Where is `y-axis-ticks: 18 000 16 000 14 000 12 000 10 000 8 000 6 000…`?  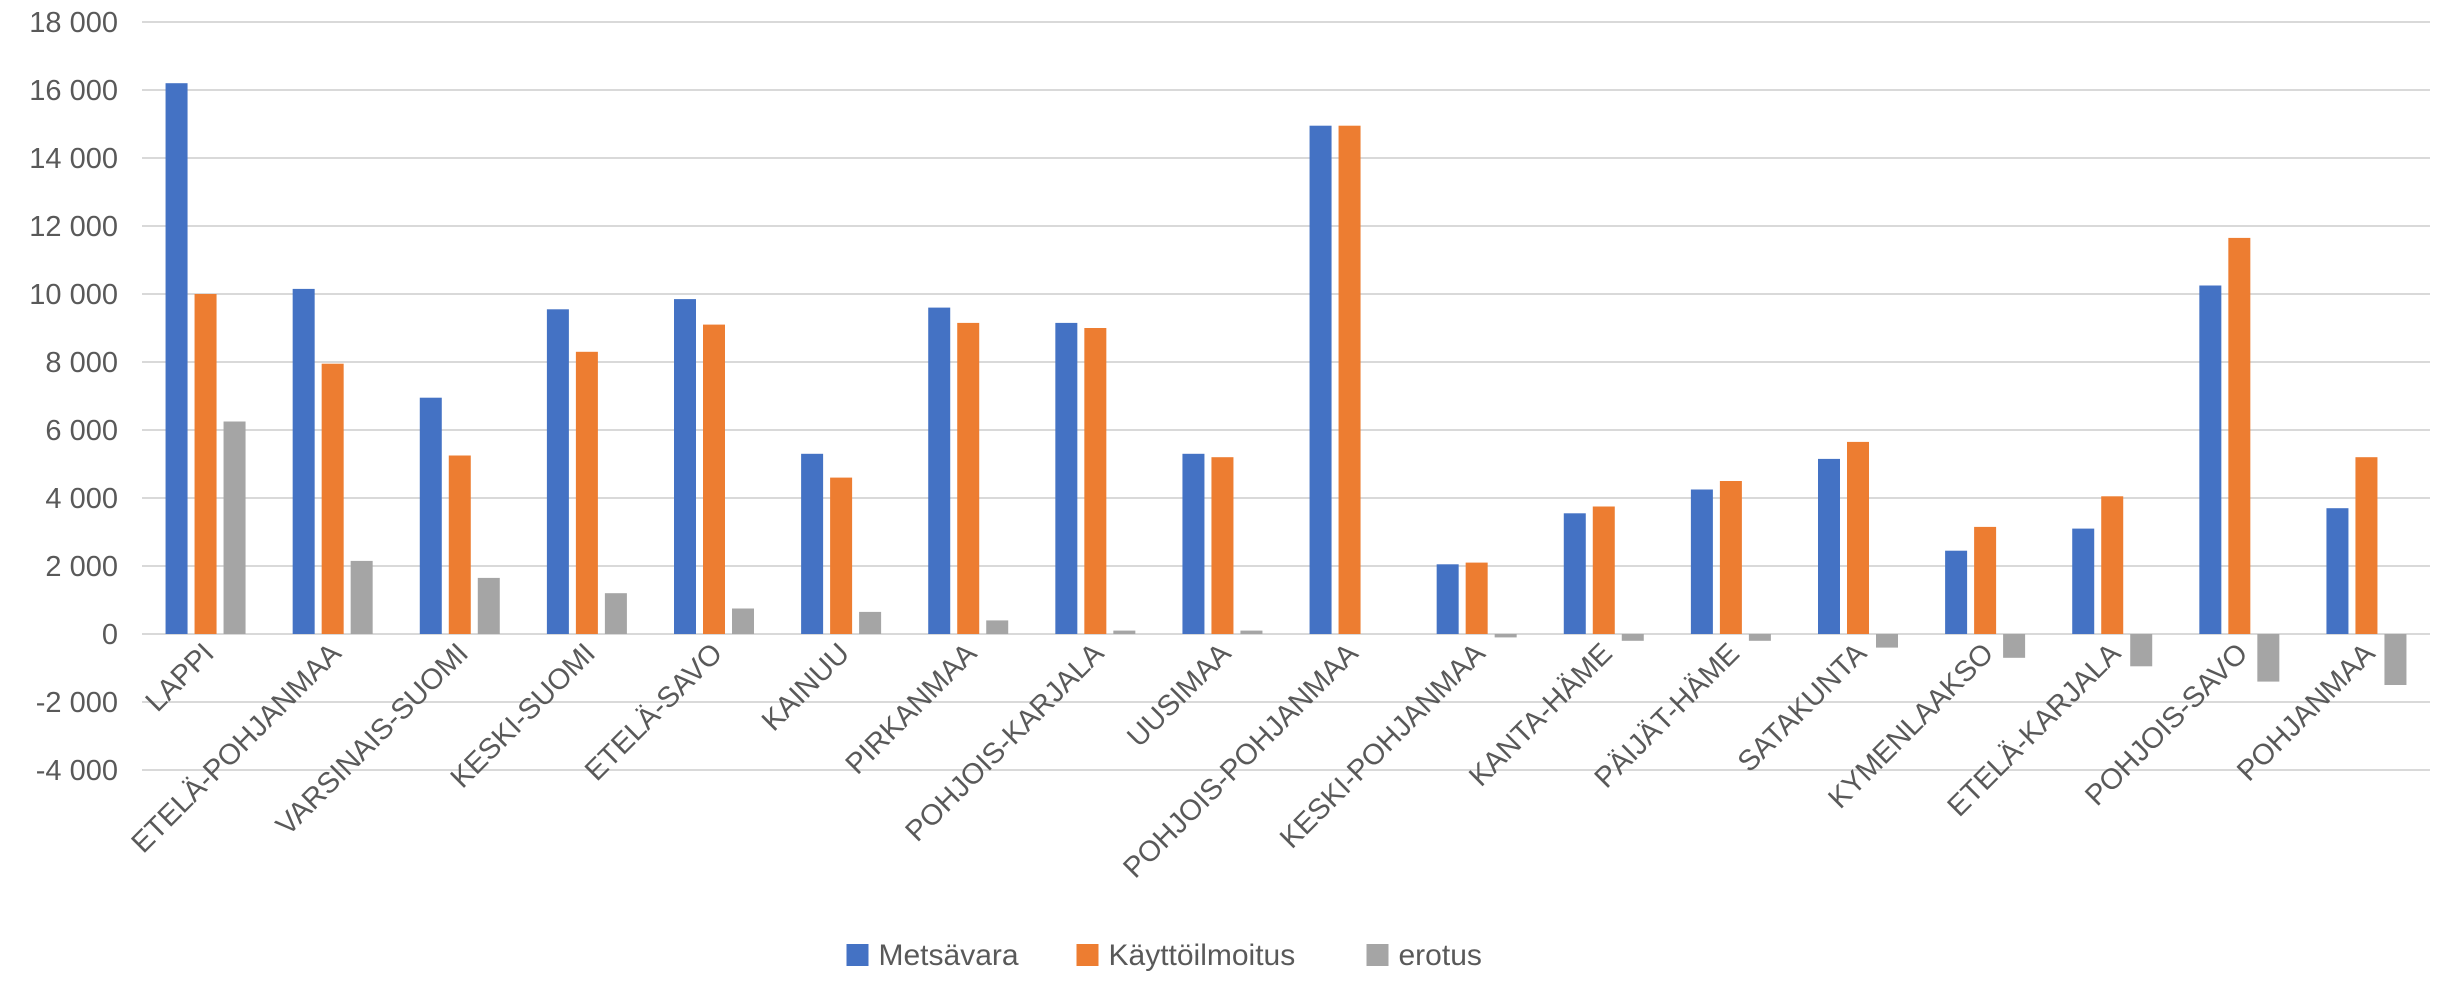
y-axis-ticks: 18 000 16 000 14 000 12 000 10 000 8 000 6 000… is located at coordinates (73, 397).